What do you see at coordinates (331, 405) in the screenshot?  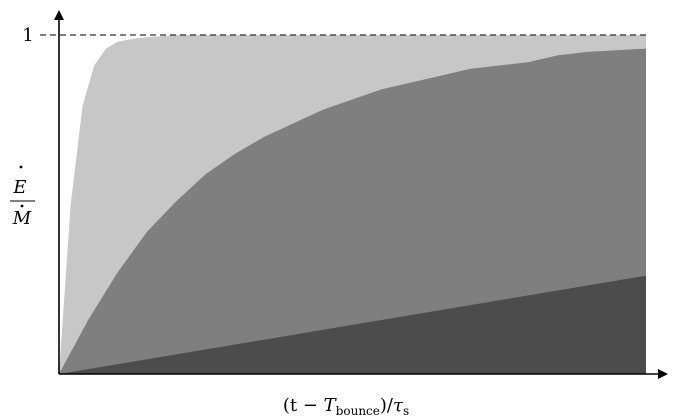 I see `x-label-T: T` at bounding box center [331, 405].